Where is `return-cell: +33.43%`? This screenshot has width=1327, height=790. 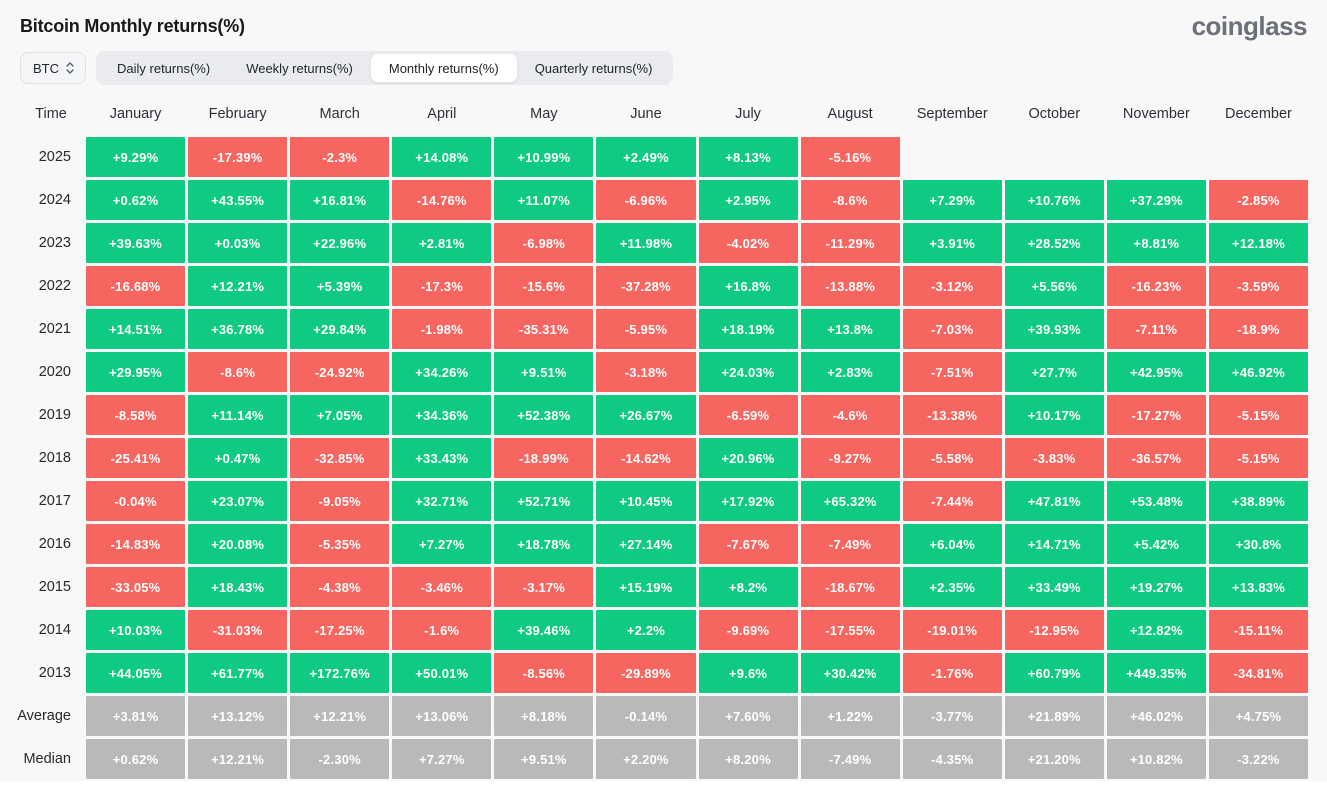
return-cell: +33.43% is located at coordinates (442, 458).